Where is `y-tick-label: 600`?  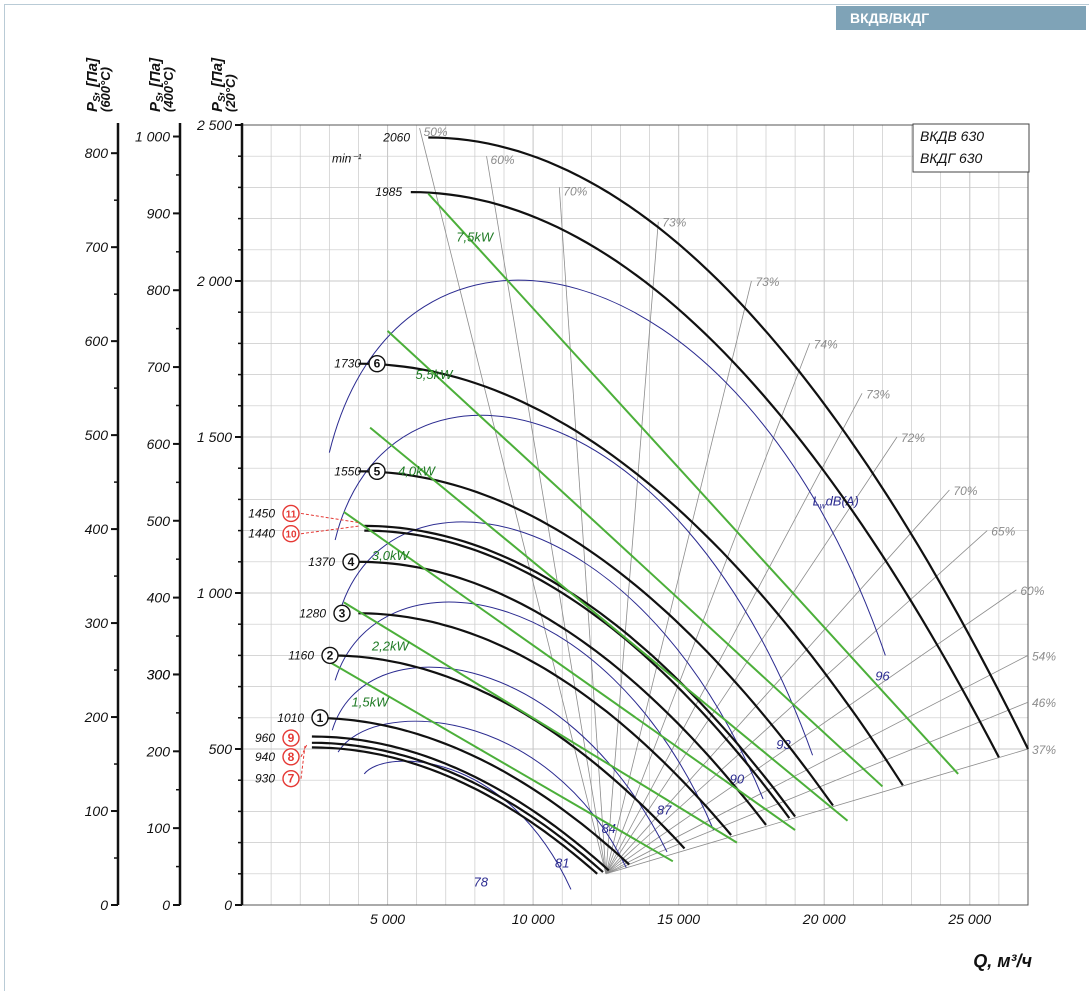
y-tick-label: 600 is located at coordinates (97, 341).